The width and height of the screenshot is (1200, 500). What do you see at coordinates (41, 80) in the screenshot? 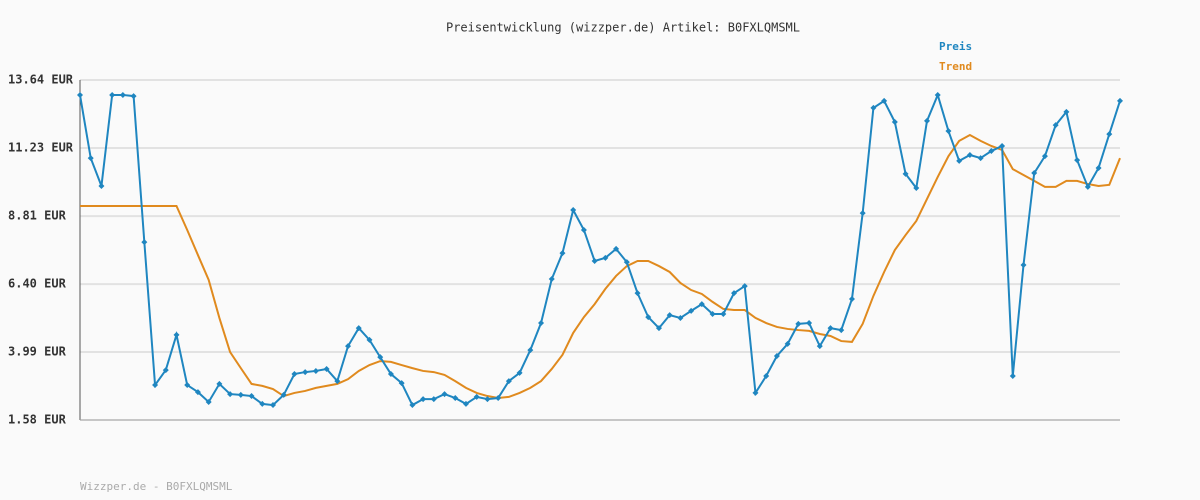
I see `y-tick-label: 13.64 EUR` at bounding box center [41, 80].